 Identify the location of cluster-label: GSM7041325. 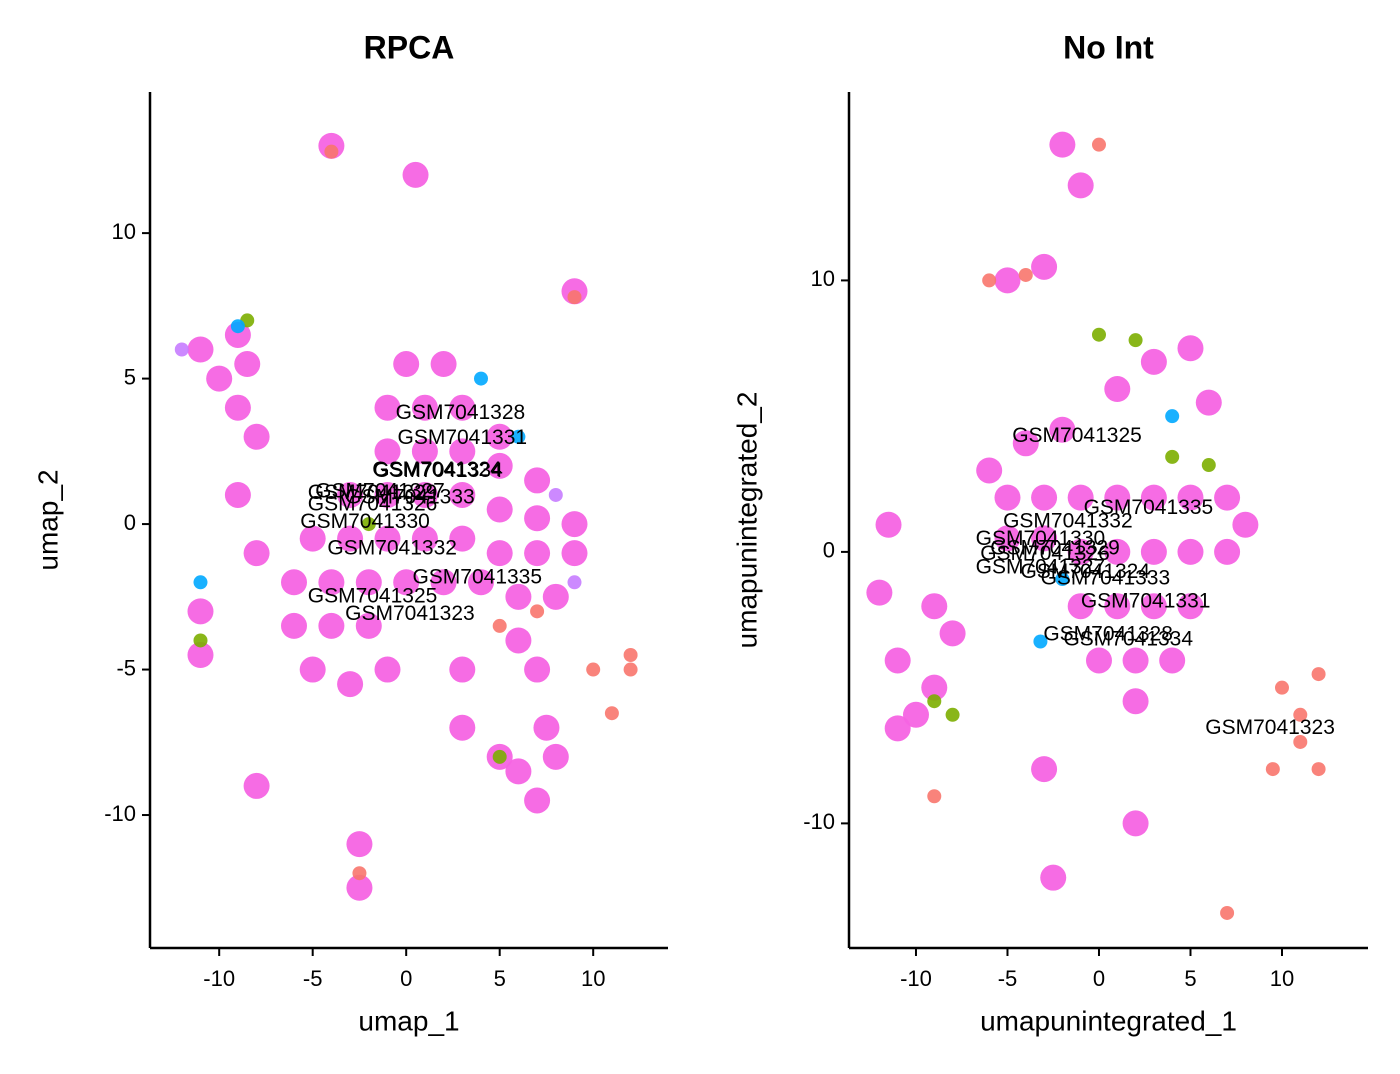
(373, 595).